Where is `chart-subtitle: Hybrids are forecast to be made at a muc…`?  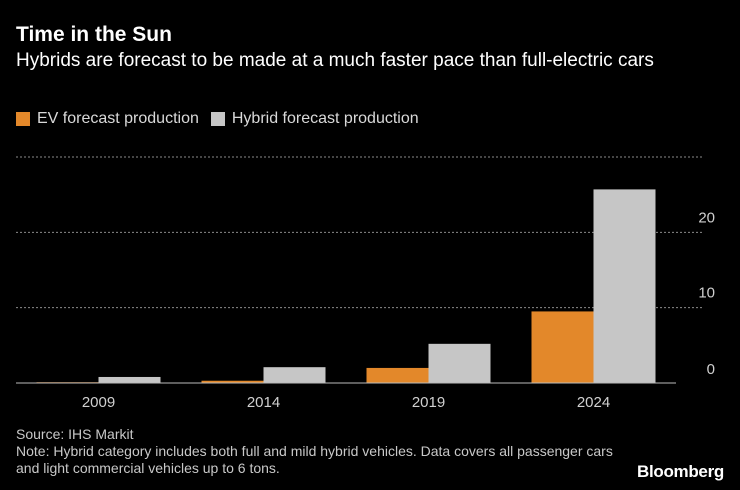
chart-subtitle: Hybrids are forecast to be made at a muc… is located at coordinates (335, 60).